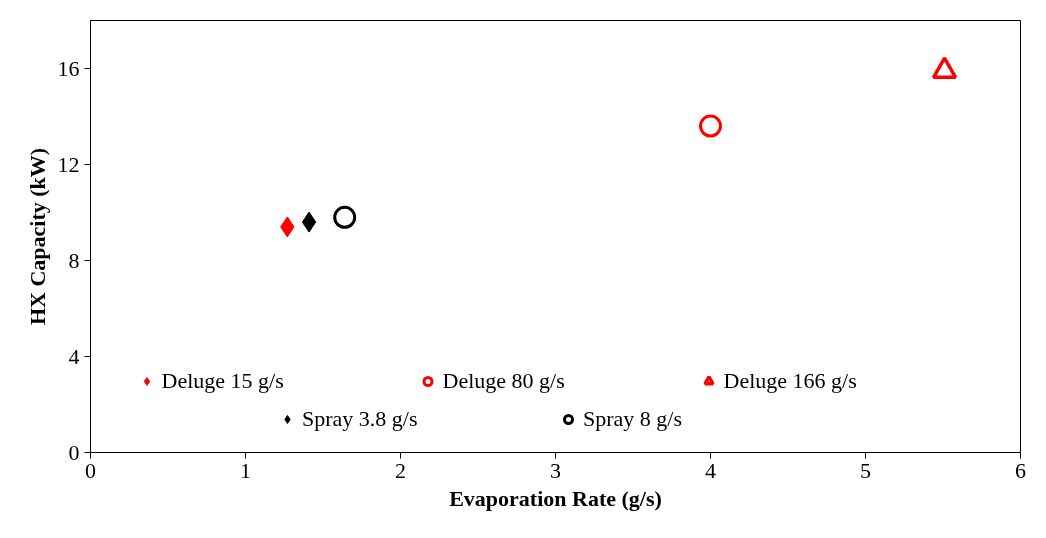  I want to click on x-tick-label: 4, so click(710, 470).